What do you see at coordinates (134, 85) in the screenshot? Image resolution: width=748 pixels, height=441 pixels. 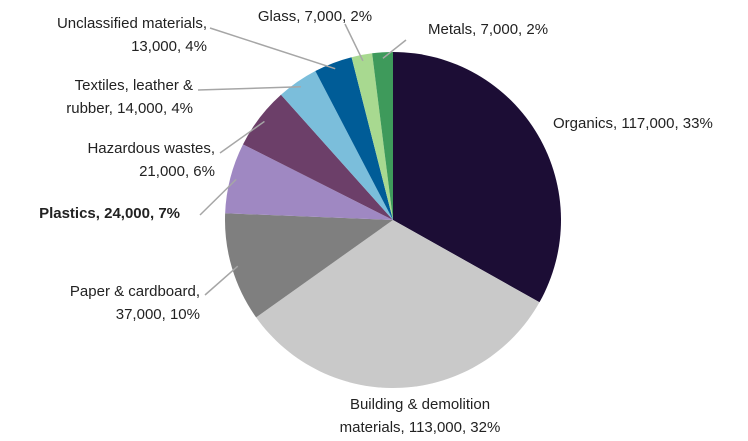 I see `slice-label: Textiles, leather &` at bounding box center [134, 85].